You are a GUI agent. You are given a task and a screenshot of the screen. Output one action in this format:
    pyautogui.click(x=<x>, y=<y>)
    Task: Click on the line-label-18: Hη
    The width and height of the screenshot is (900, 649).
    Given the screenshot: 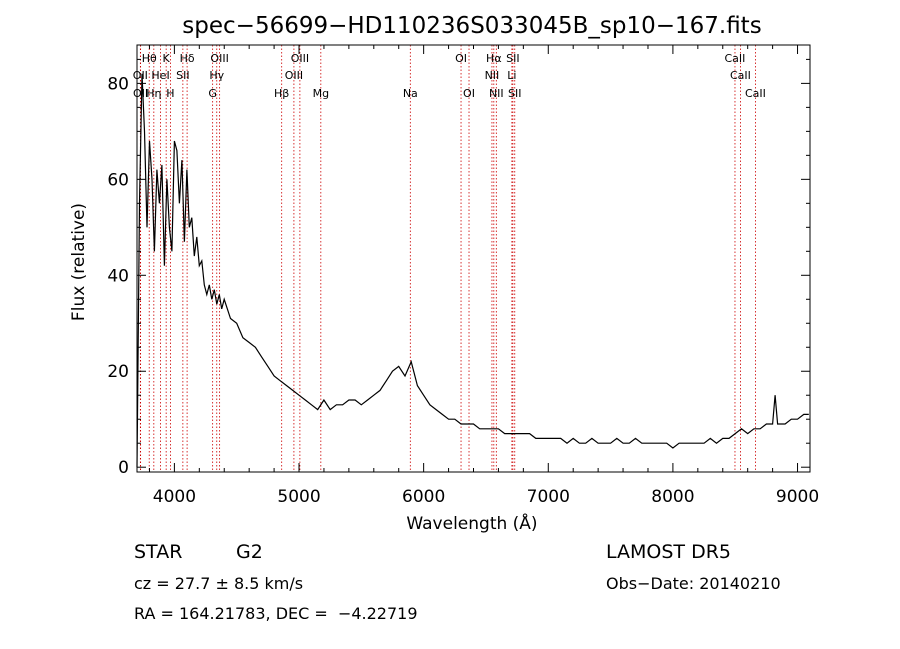 What is the action you would take?
    pyautogui.click(x=153, y=93)
    